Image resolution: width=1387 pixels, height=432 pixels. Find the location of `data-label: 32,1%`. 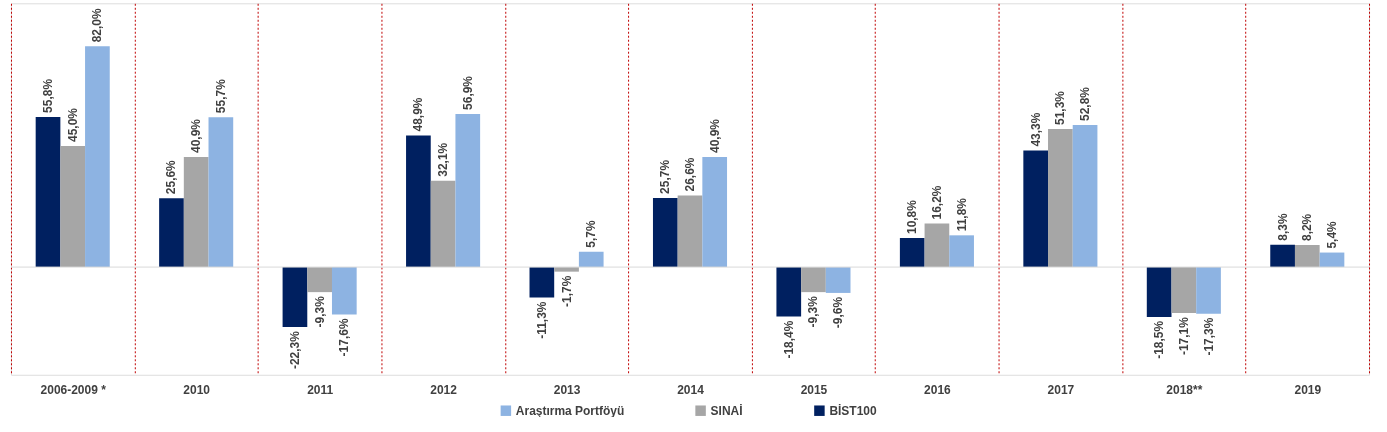

data-label: 32,1% is located at coordinates (443, 159).